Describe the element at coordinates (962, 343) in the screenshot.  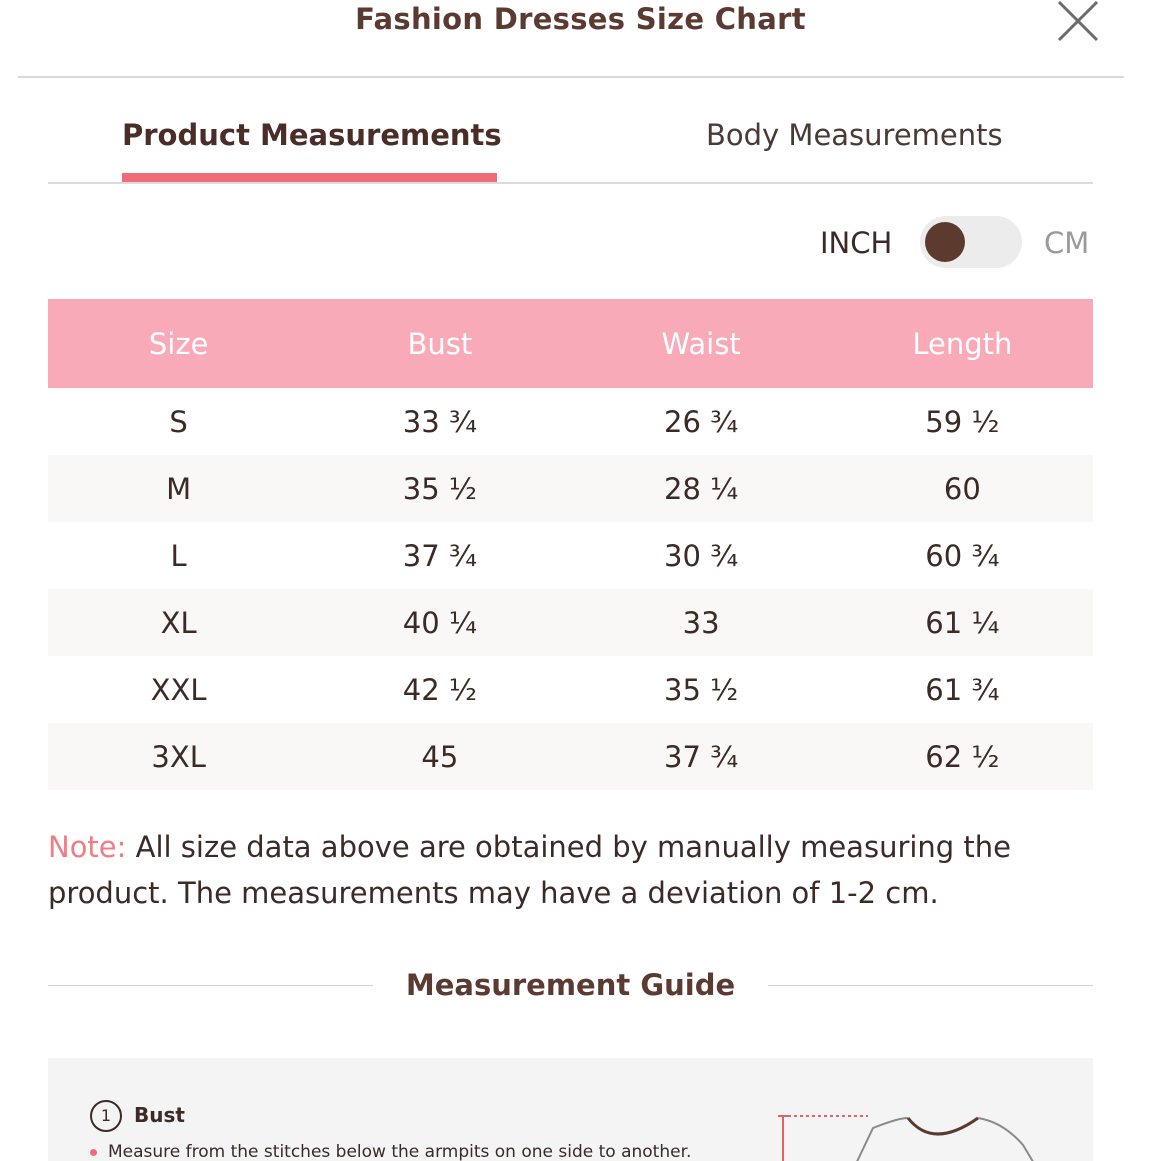
I see `column-header-length: Length` at that location.